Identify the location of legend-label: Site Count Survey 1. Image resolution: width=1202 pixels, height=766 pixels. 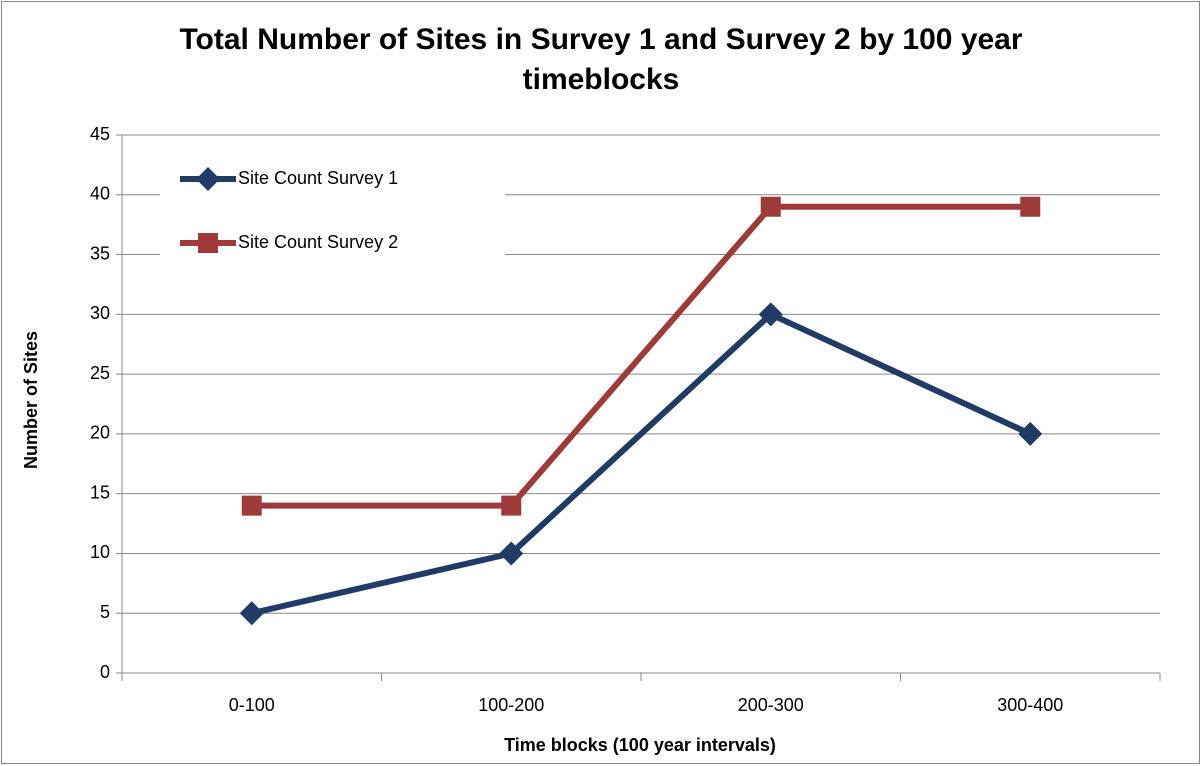
(318, 178).